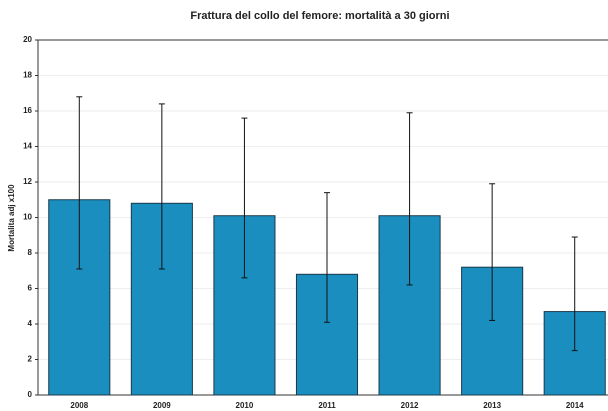  I want to click on x-tick-label: 2010, so click(245, 405).